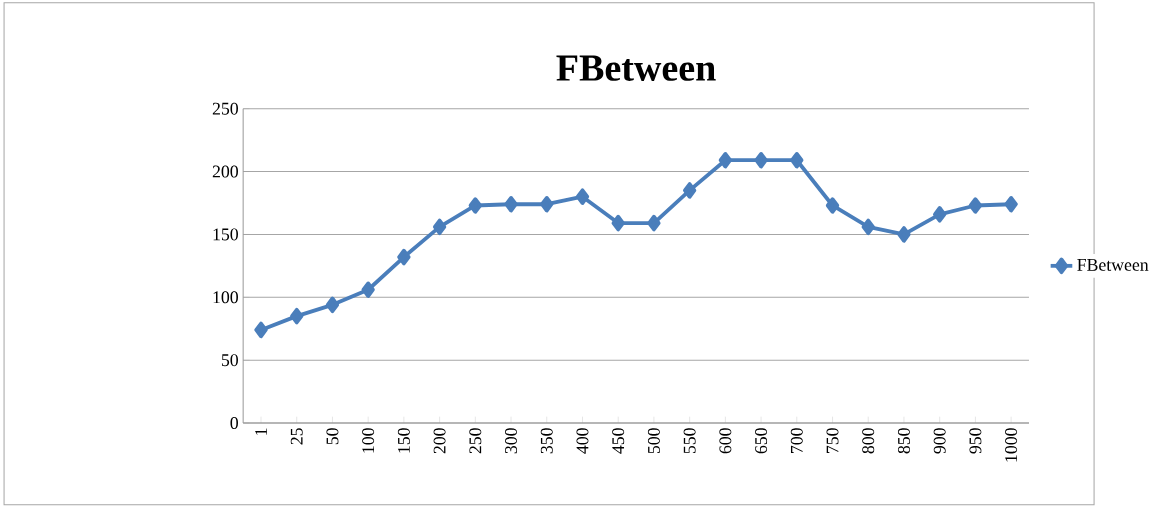 The width and height of the screenshot is (1155, 509). Describe the element at coordinates (582, 441) in the screenshot. I see `x-tick-label: 400` at that location.